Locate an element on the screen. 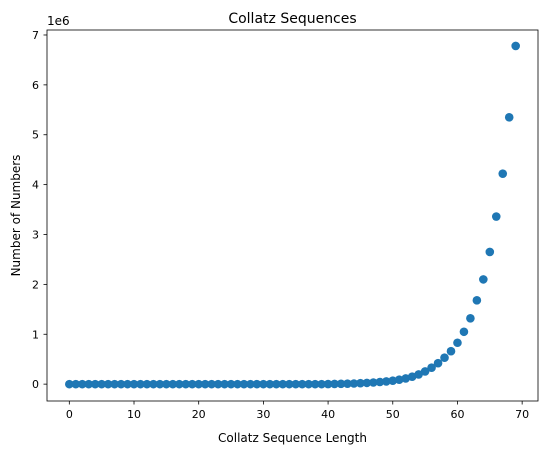  y-axis-offset-label: 1e6 is located at coordinates (58, 21).